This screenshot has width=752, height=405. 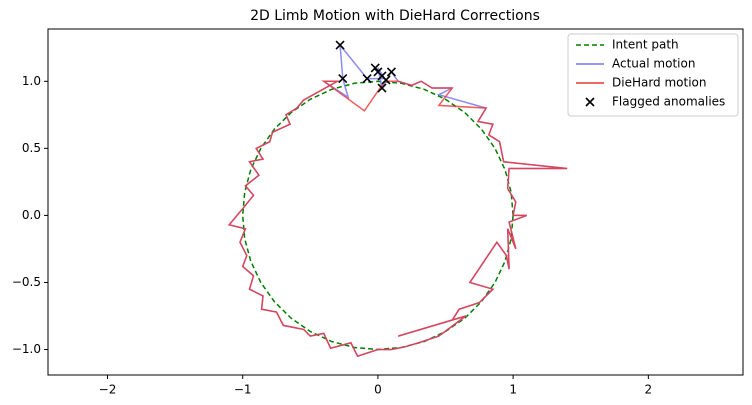 What do you see at coordinates (378, 390) in the screenshot?
I see `x-tick-label: 0` at bounding box center [378, 390].